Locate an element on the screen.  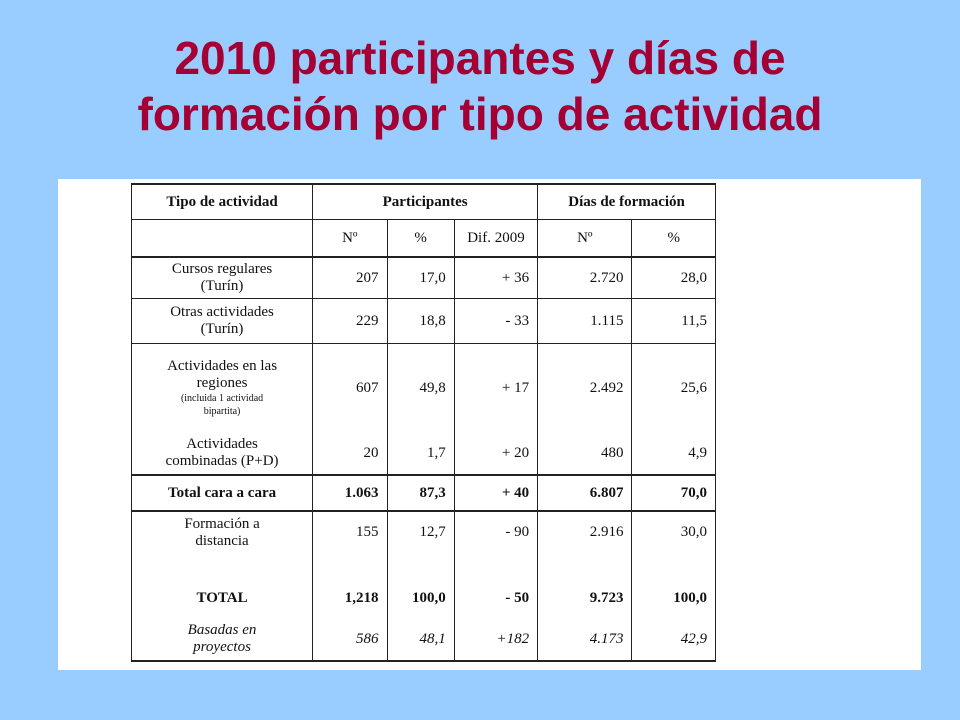
row-label-line-1: Basadas en is located at coordinates (222, 630).